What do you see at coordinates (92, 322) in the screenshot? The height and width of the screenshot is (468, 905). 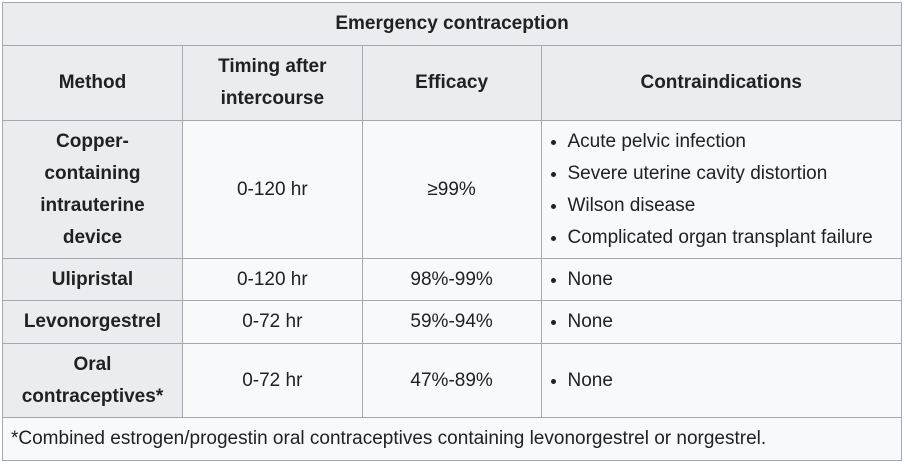 I see `row-method: Levonorgestrel` at bounding box center [92, 322].